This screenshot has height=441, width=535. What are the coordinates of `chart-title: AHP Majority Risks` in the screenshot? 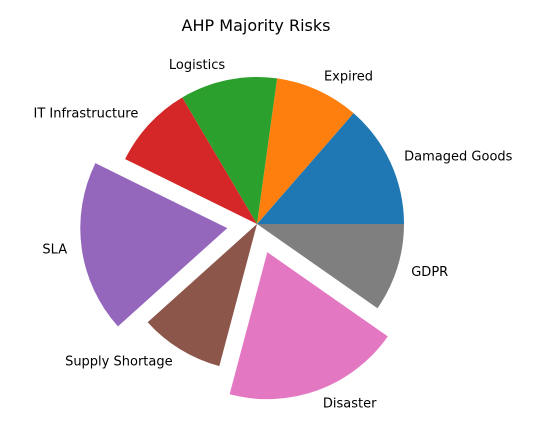 It's located at (256, 25).